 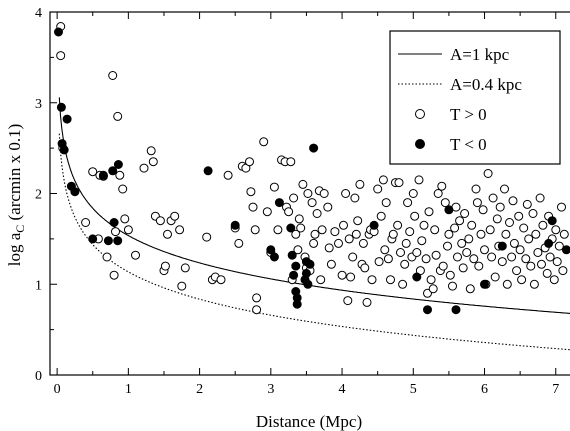 What do you see at coordinates (57, 389) in the screenshot?
I see `x-tick-label: 0` at bounding box center [57, 389].